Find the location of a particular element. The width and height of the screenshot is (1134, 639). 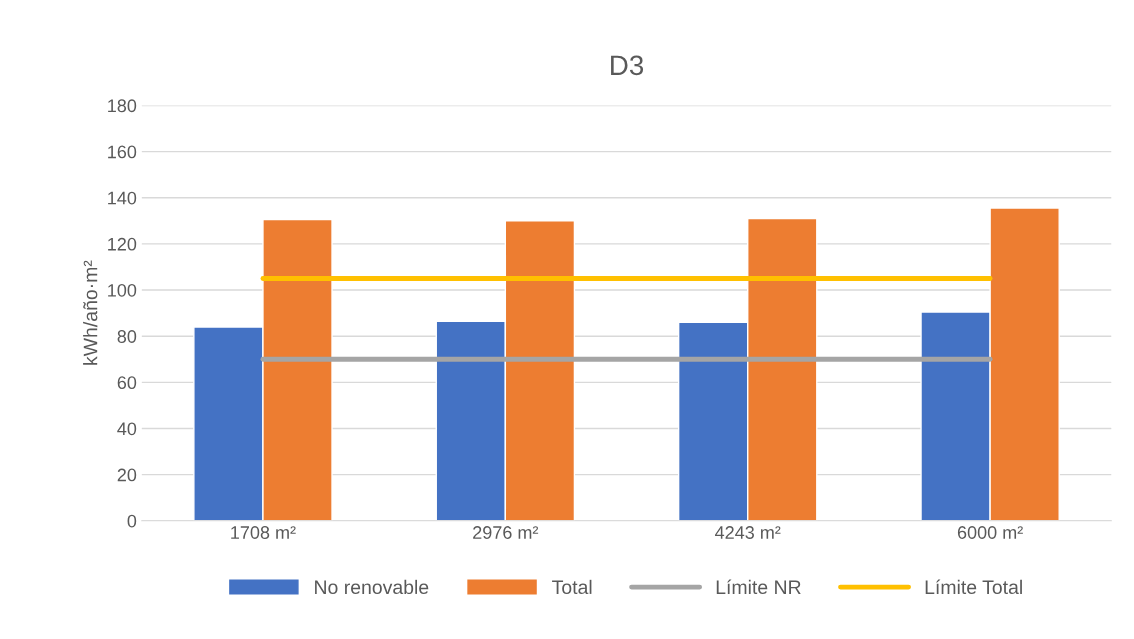

y-tick-label: 20 is located at coordinates (127, 475).